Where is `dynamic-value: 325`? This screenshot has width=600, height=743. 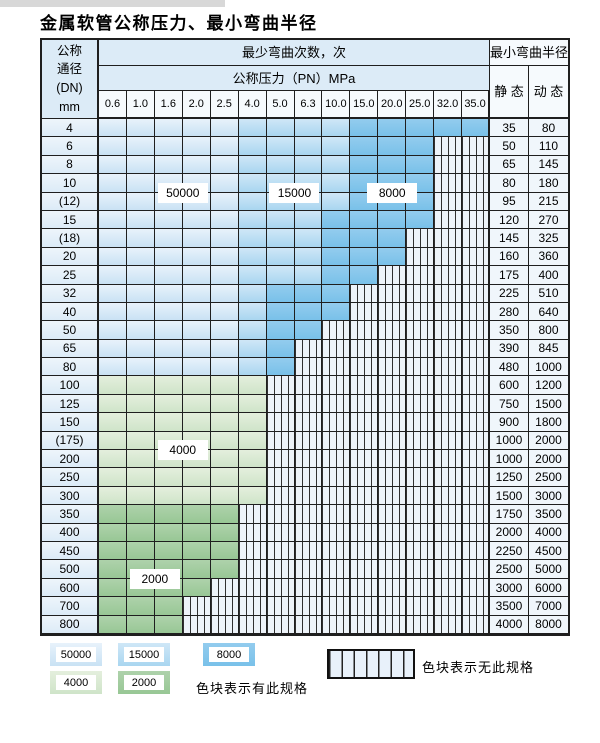
dynamic-value: 325 is located at coordinates (548, 238).